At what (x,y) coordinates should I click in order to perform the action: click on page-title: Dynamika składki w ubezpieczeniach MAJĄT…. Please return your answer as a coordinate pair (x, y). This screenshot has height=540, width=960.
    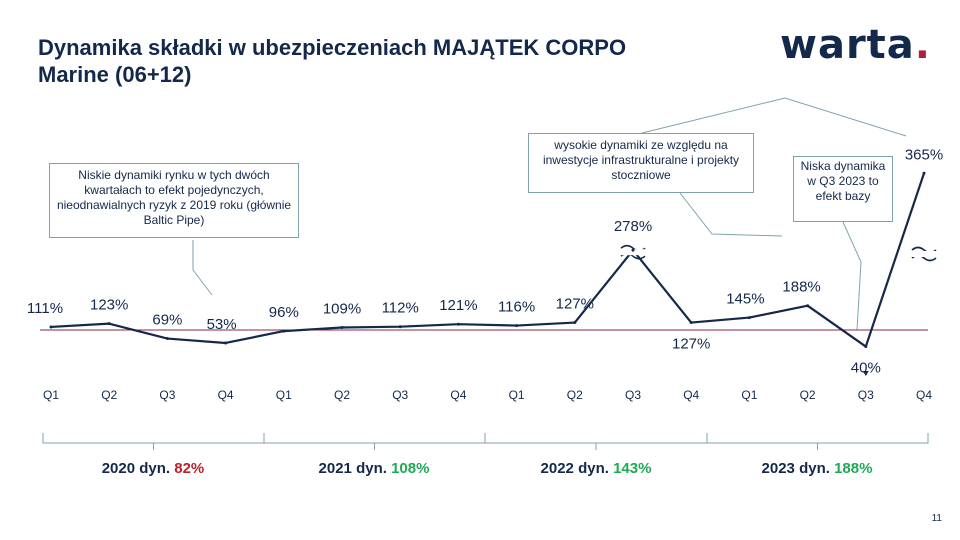
    Looking at the image, I should click on (388, 61).